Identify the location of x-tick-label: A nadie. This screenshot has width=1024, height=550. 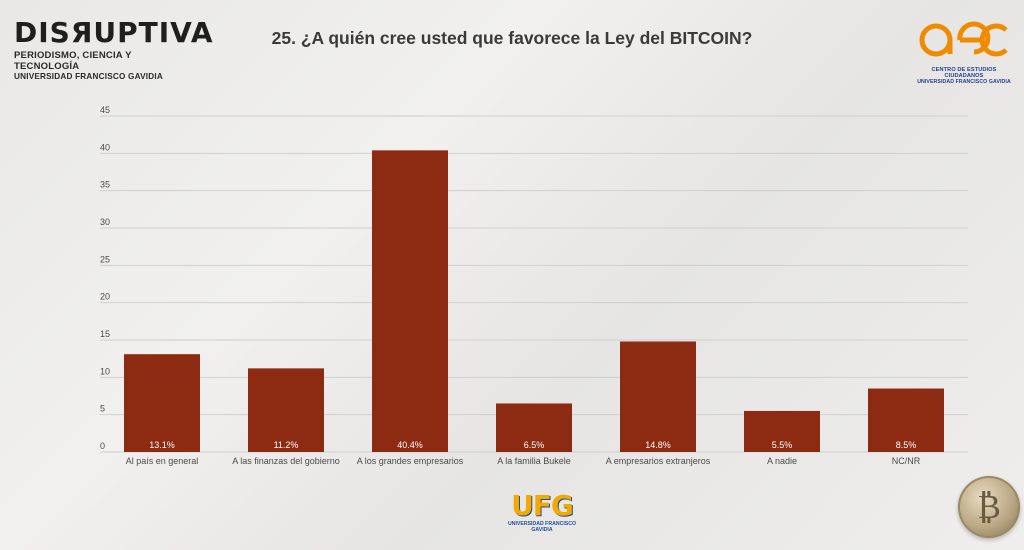
(782, 461).